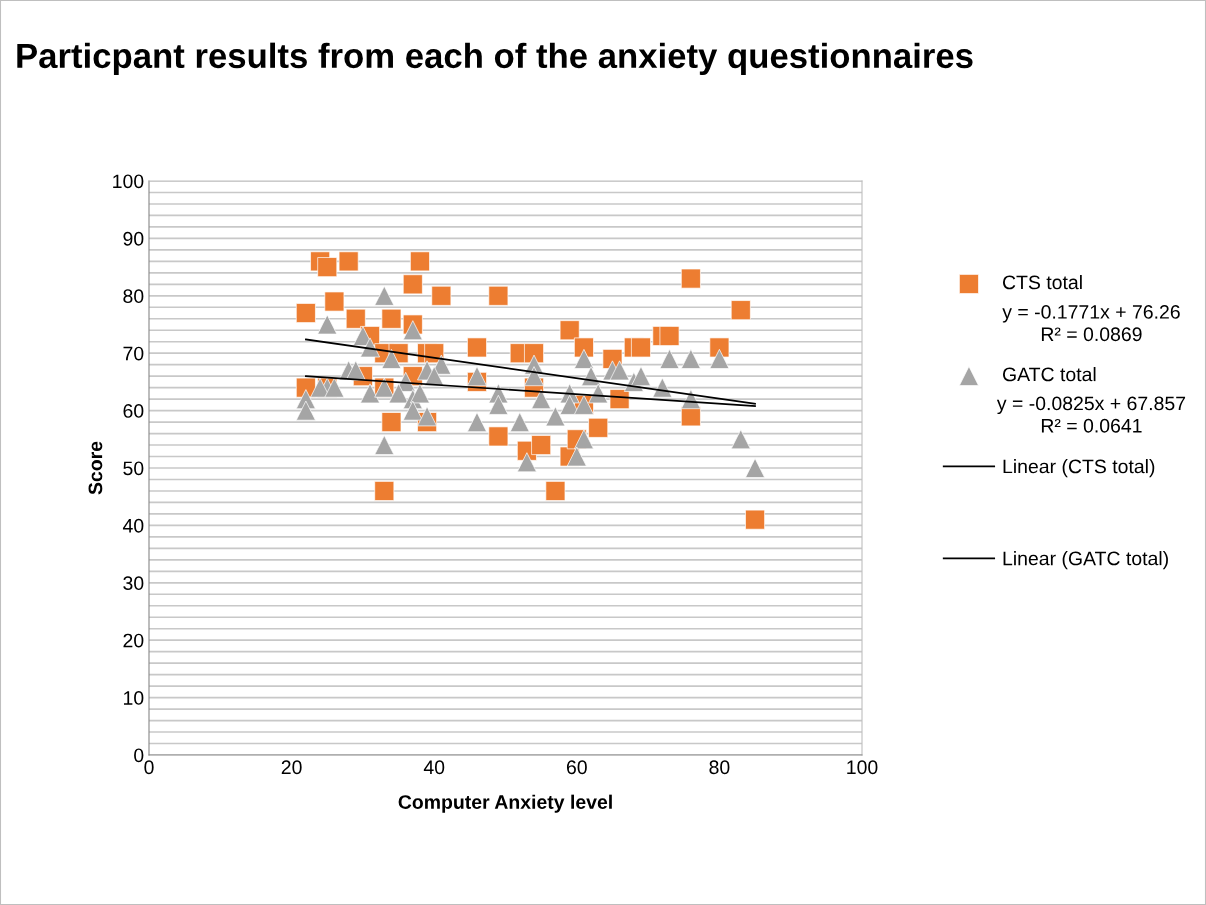 The image size is (1206, 905). I want to click on legend-label: Linear (CTS total), so click(1079, 468).